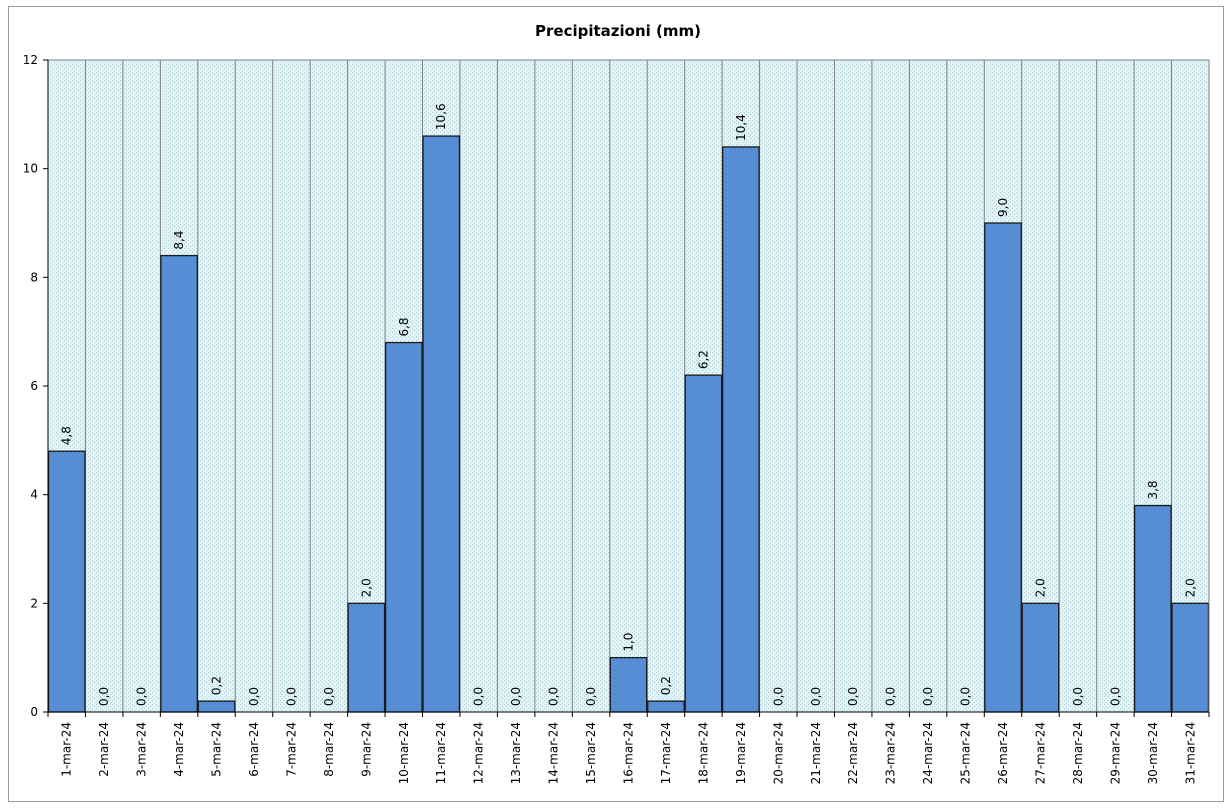 This screenshot has width=1232, height=809. Describe the element at coordinates (104, 749) in the screenshot. I see `x-tick-label: 2-mar-24` at that location.